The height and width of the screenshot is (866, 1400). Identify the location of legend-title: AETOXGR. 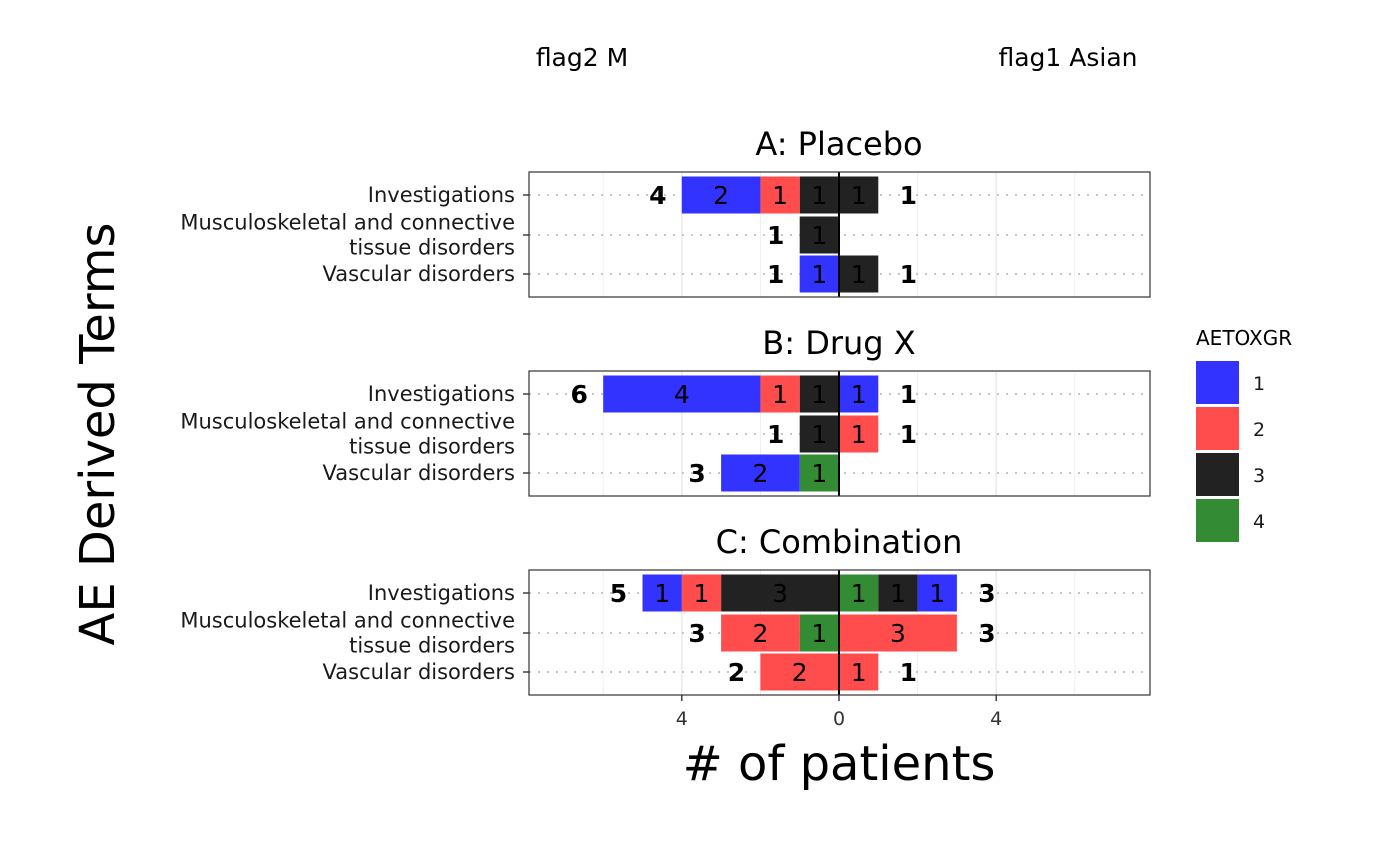
(1244, 338).